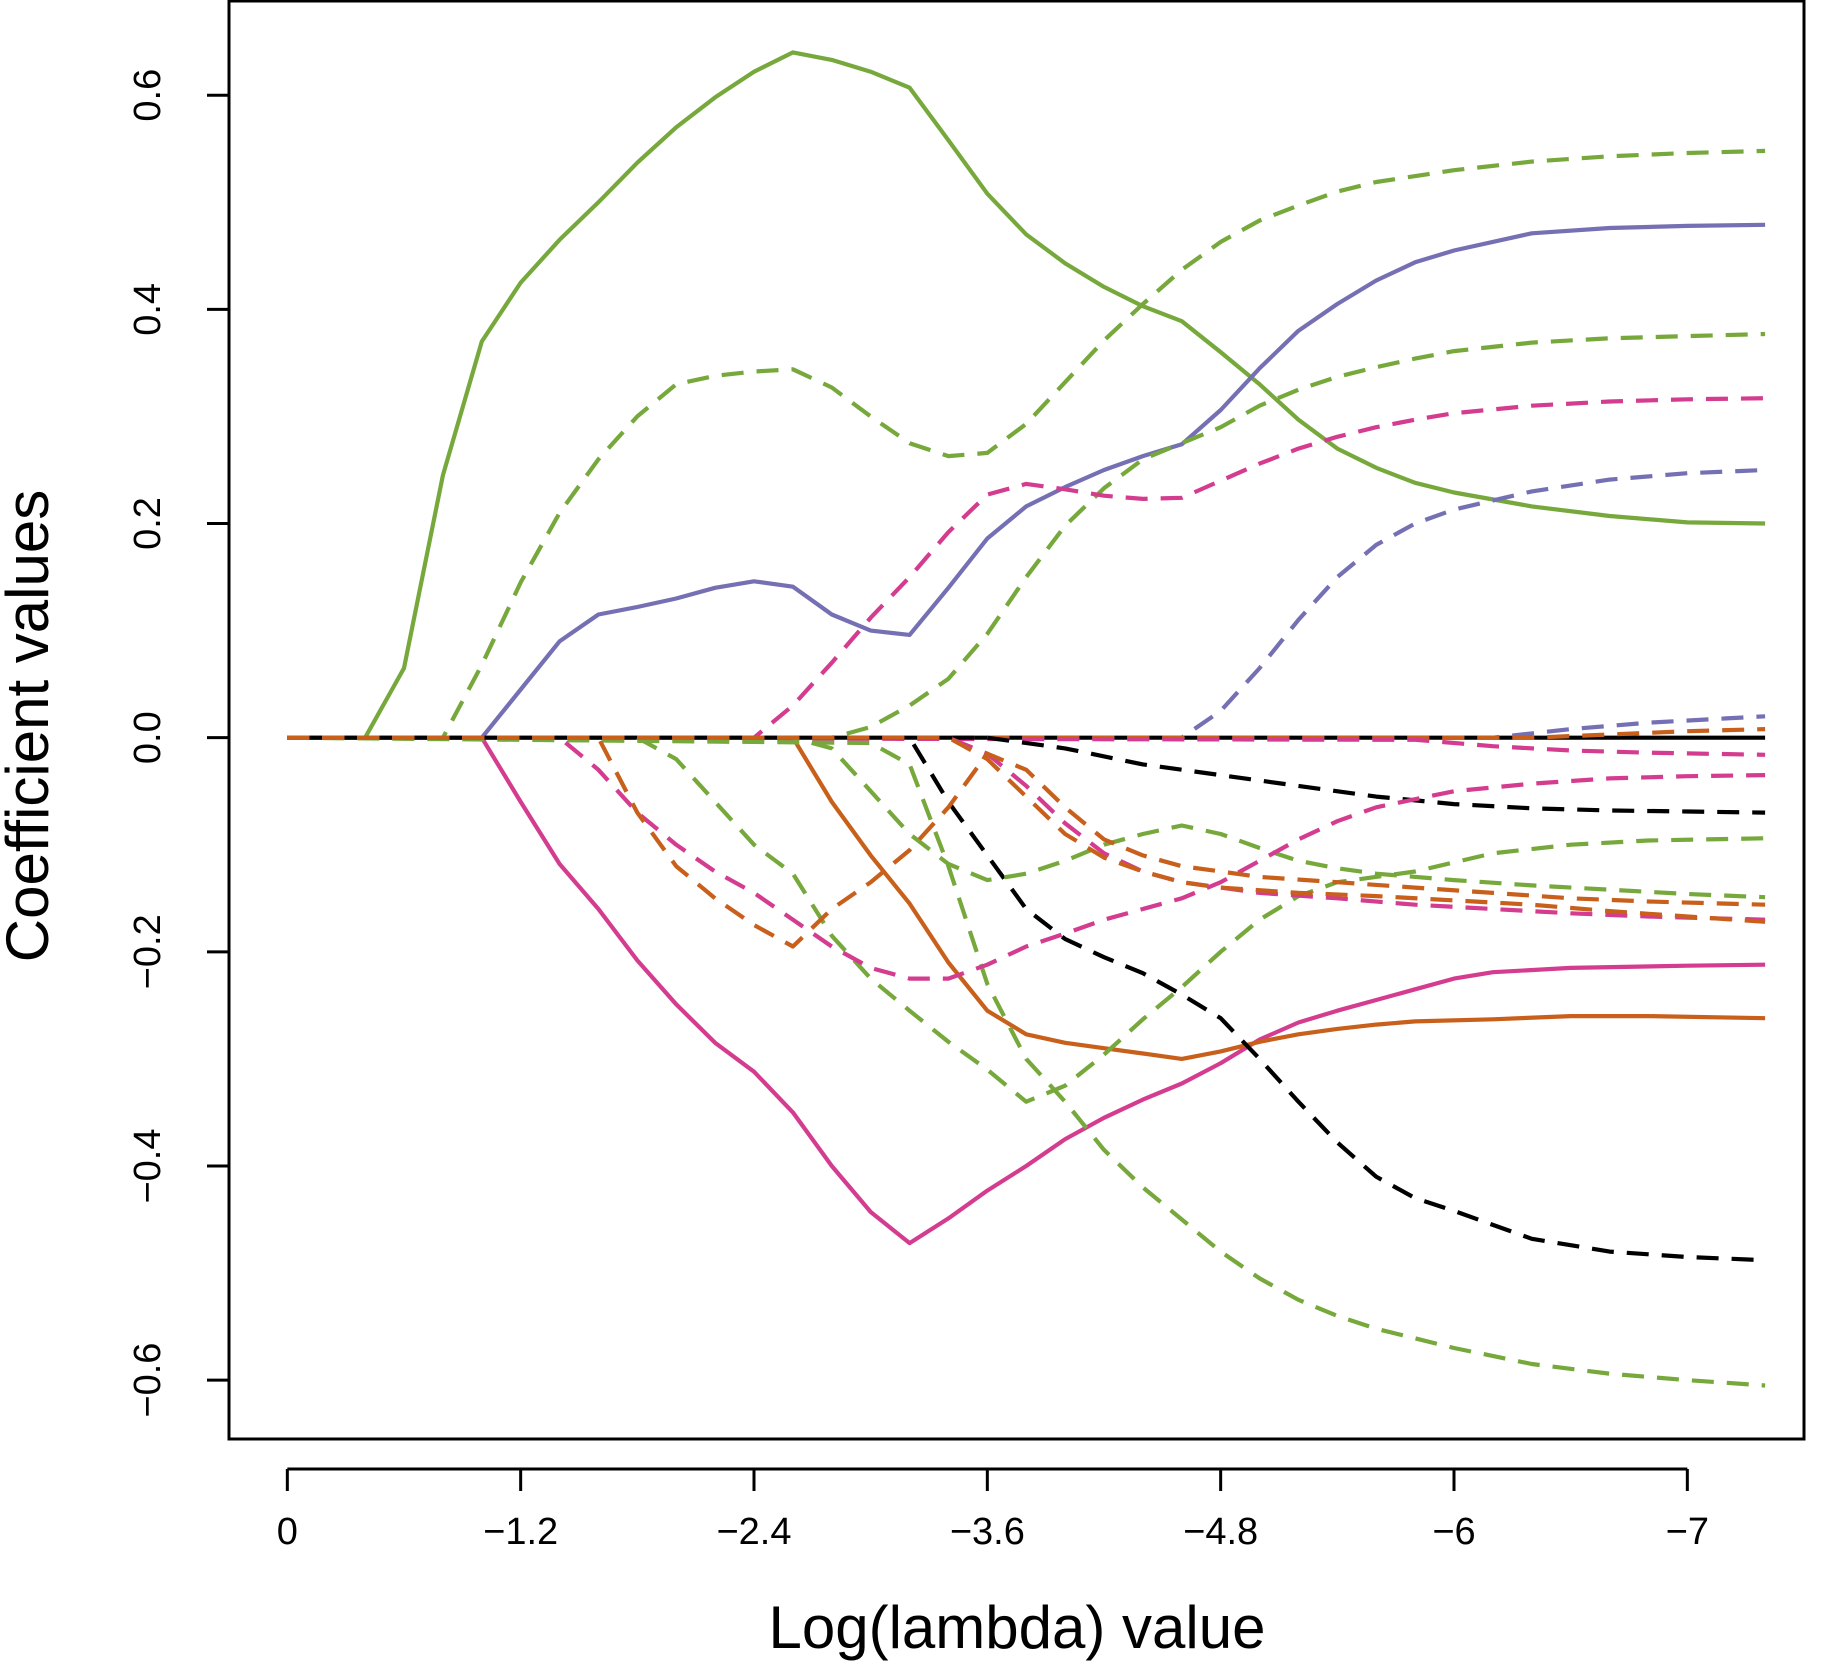 This screenshot has height=1666, width=1834. Describe the element at coordinates (178, 743) in the screenshot. I see `y-axis: −0.6 −0.4 −0.2 0.0 0.2 0.4 0.6` at that location.